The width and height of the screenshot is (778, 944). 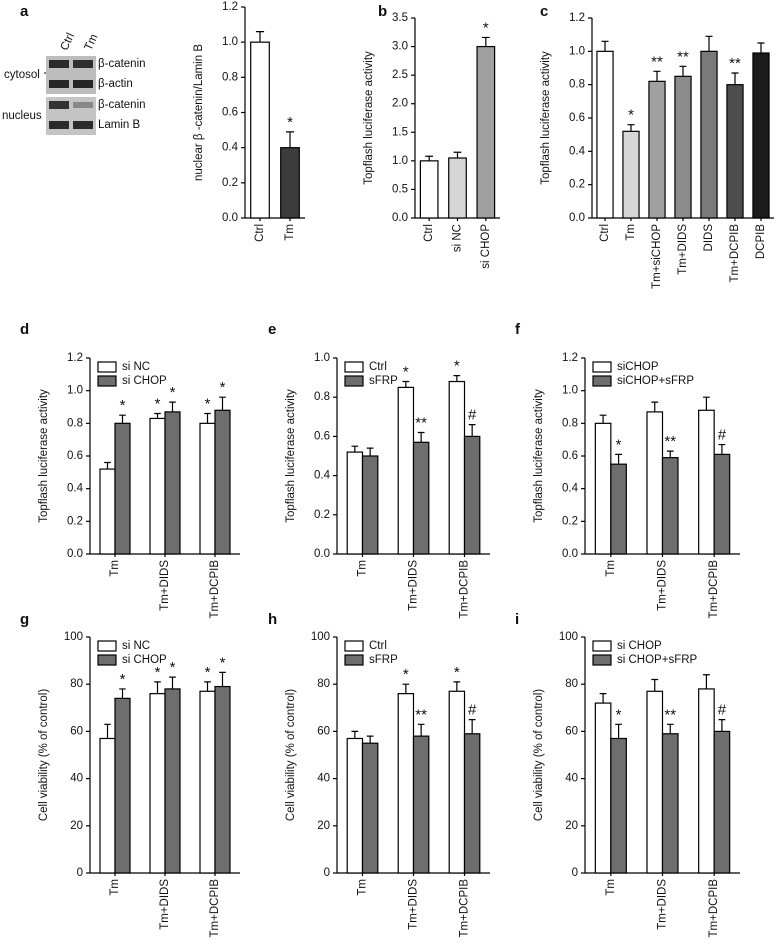 What do you see at coordinates (272, 619) in the screenshot?
I see `panel-label: h` at bounding box center [272, 619].